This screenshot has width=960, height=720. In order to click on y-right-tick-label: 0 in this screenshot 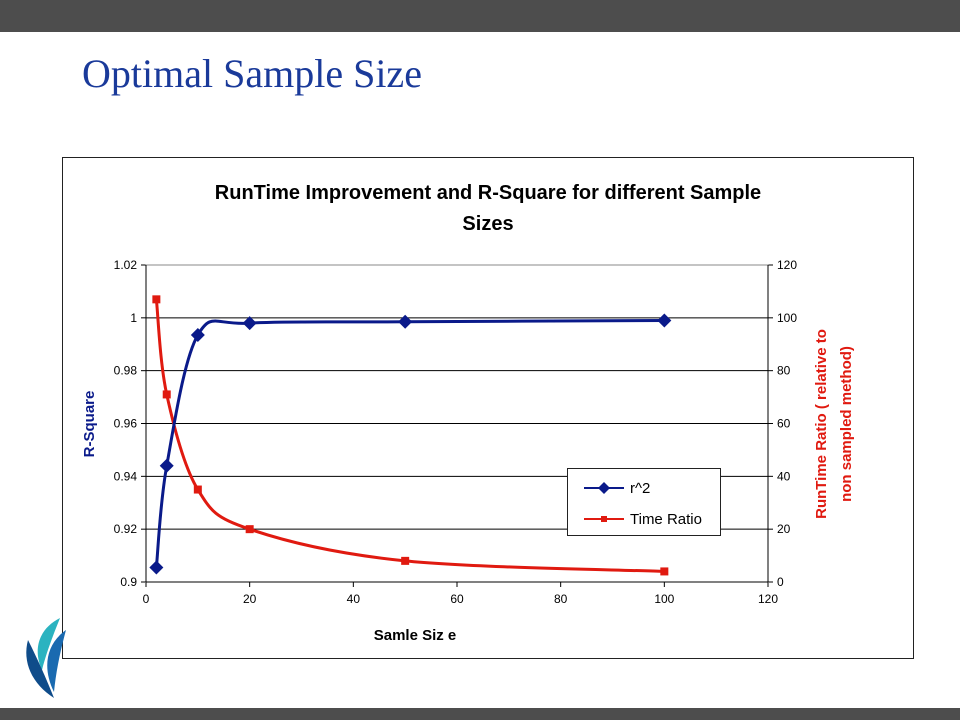, I will do `click(780, 582)`.